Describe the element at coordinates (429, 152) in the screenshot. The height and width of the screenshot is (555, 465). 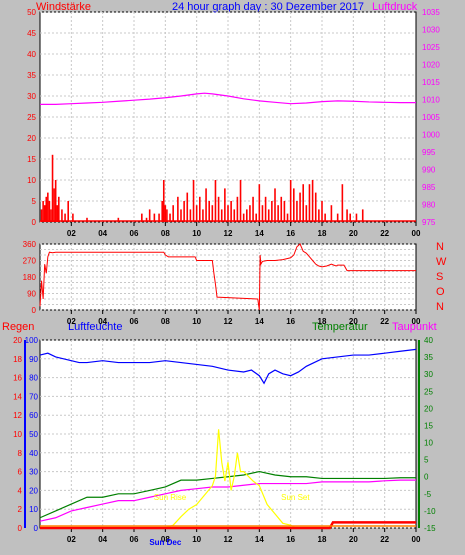
I see `pressure-tick-label: 995` at that location.